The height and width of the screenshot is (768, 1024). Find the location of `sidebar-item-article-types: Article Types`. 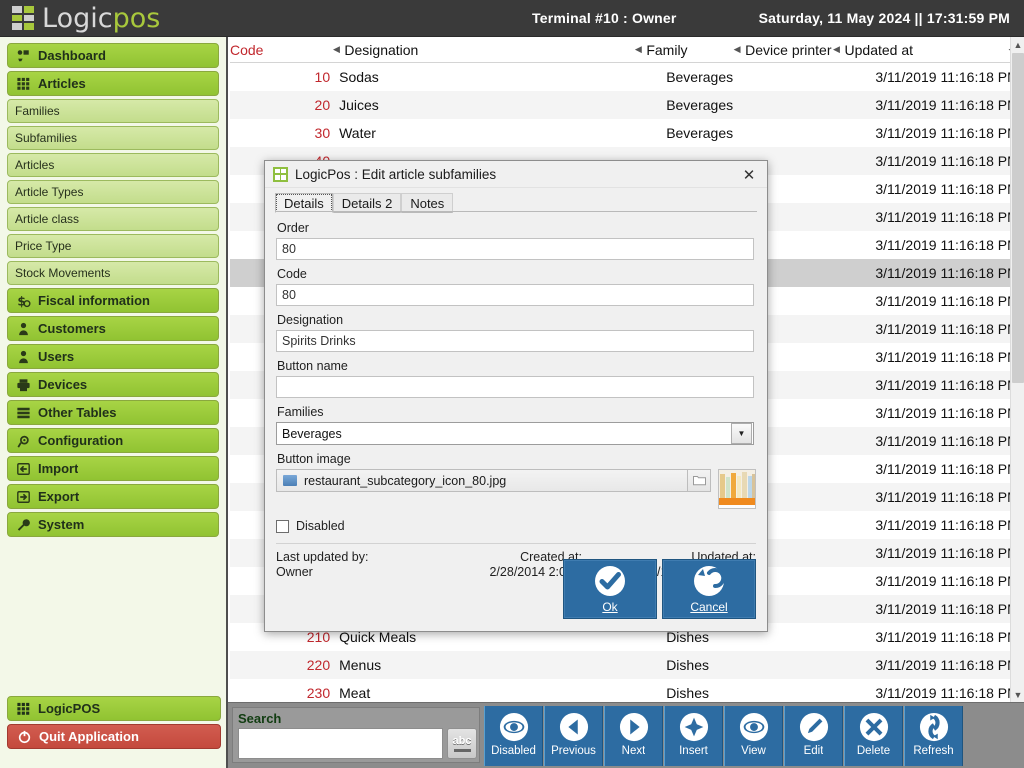

sidebar-item-article-types: Article Types is located at coordinates (113, 192).